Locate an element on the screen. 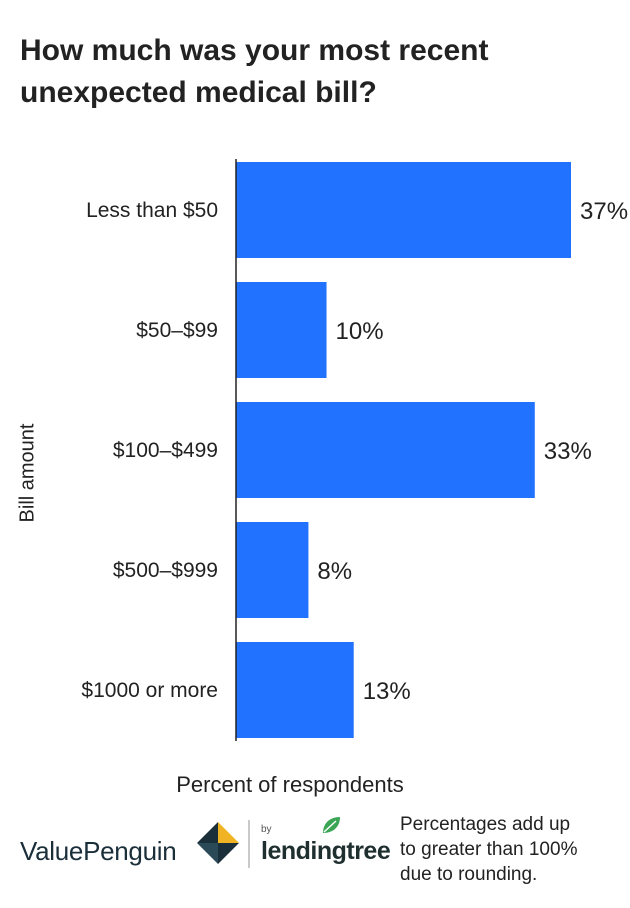  lendingtree-leaf-icon is located at coordinates (331, 825).